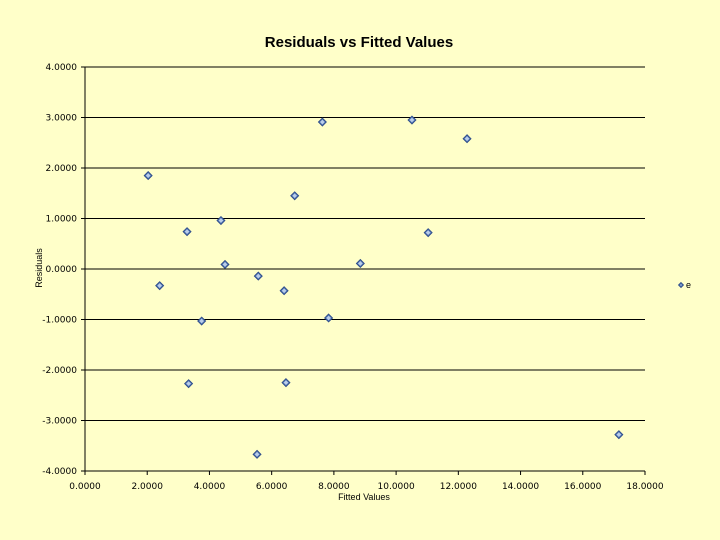  What do you see at coordinates (681, 285) in the screenshot?
I see `legend-marker` at bounding box center [681, 285].